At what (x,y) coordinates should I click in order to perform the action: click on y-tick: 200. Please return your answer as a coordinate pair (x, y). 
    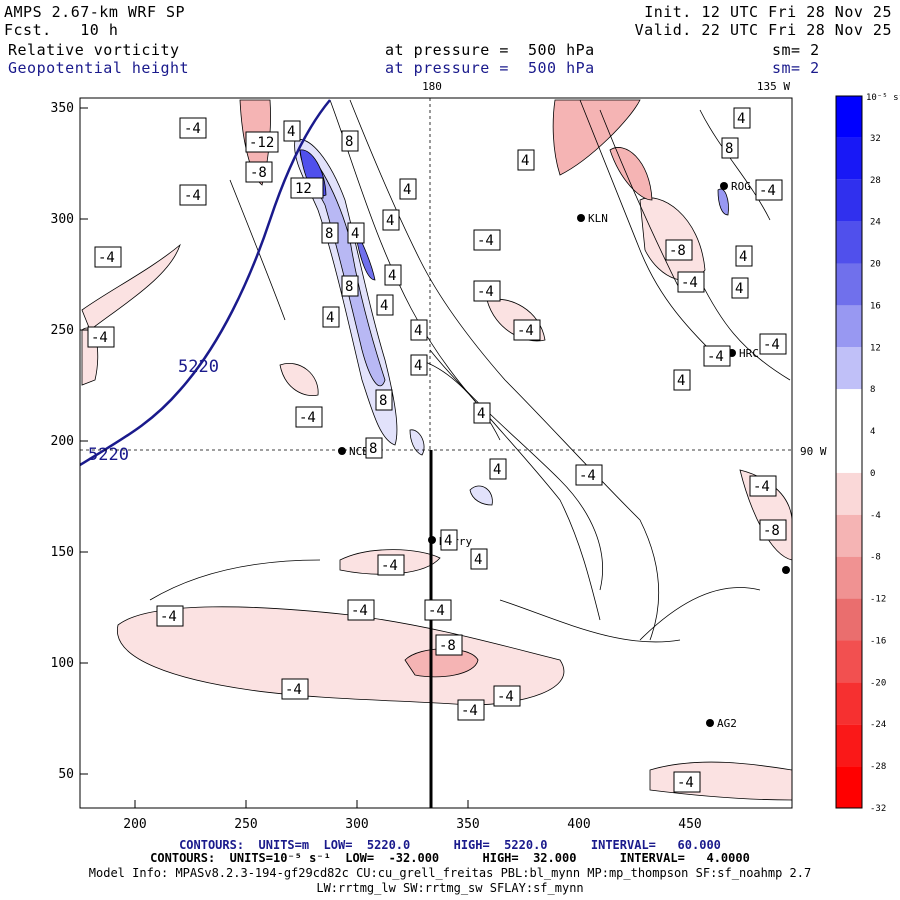
    Looking at the image, I should click on (62, 441).